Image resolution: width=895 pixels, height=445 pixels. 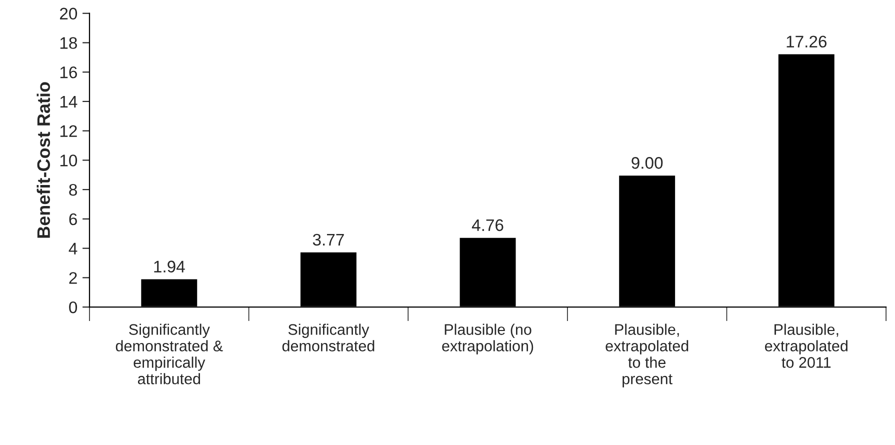 I want to click on y-tick-label: 14, so click(x=69, y=102).